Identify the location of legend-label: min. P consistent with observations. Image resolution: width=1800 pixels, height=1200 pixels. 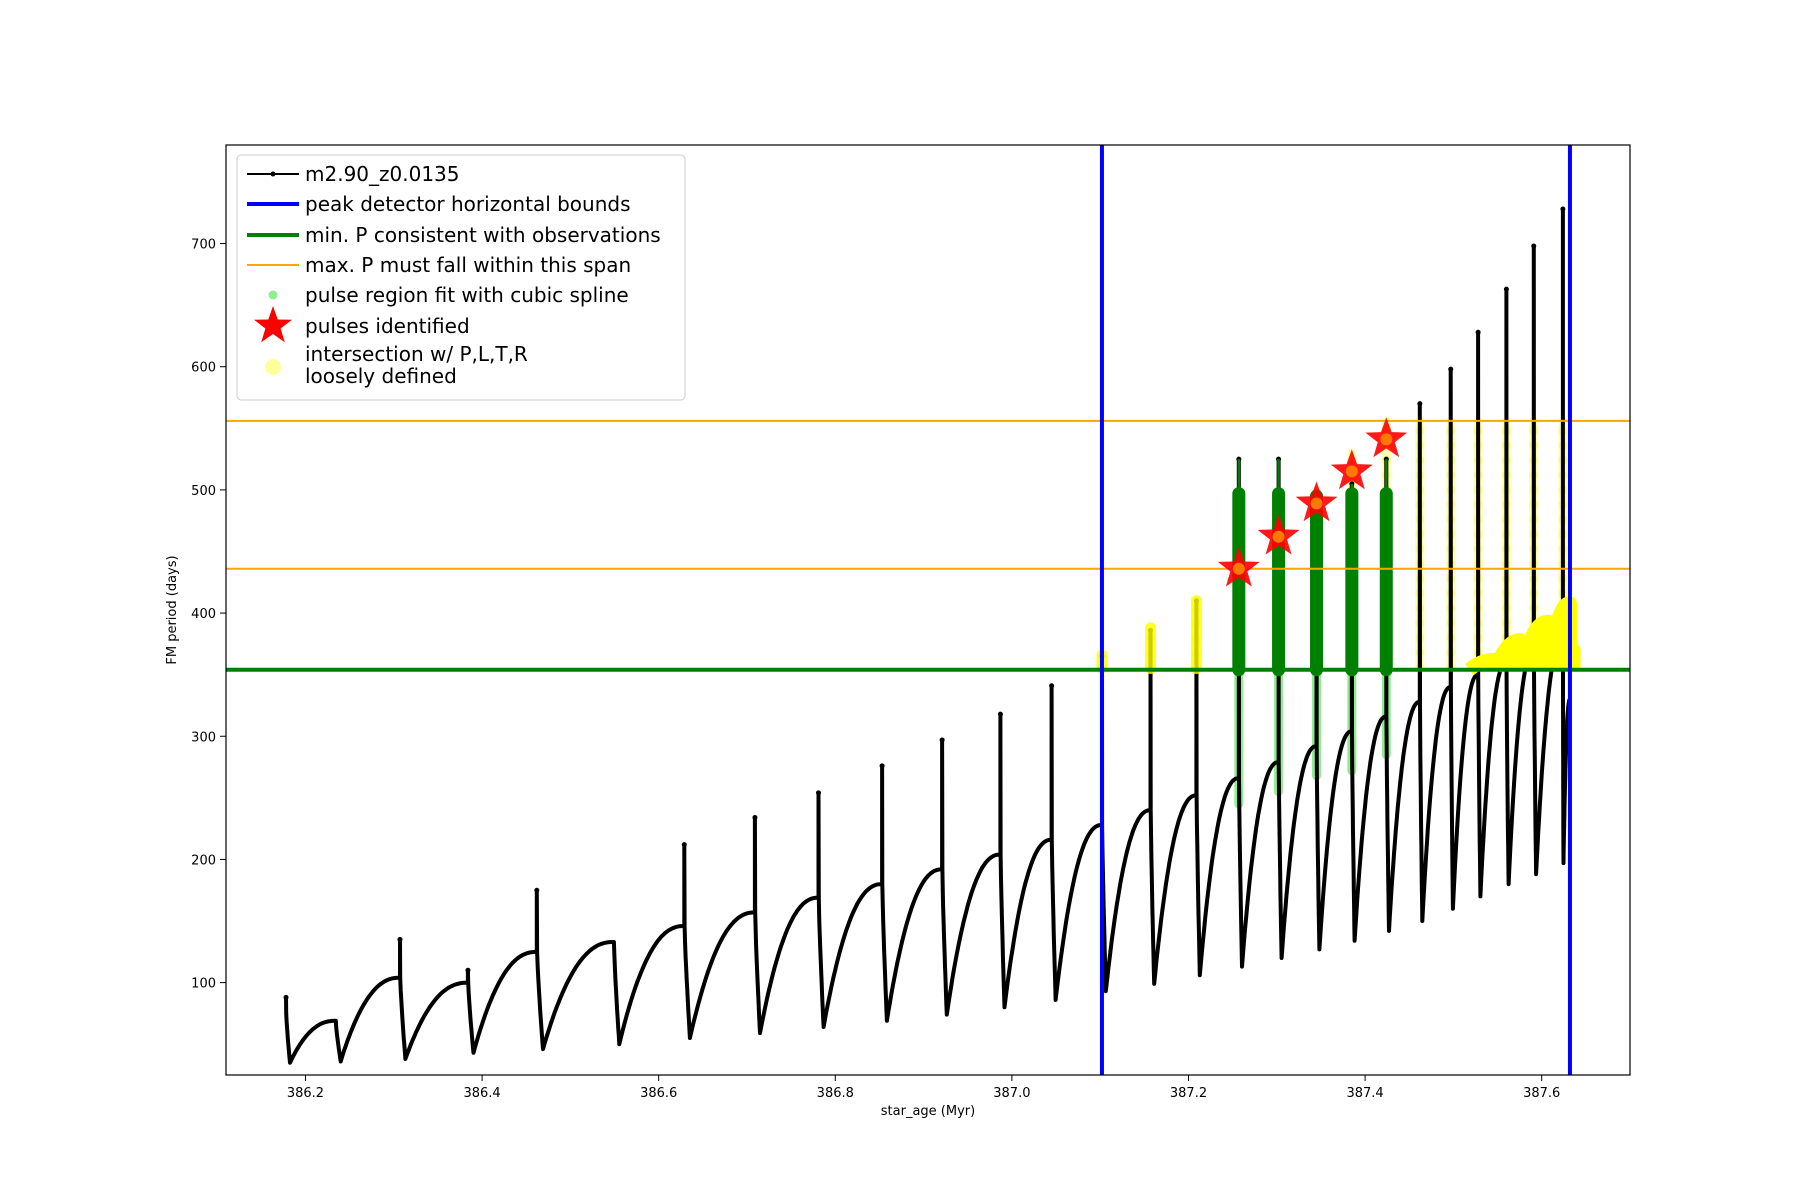
(483, 235).